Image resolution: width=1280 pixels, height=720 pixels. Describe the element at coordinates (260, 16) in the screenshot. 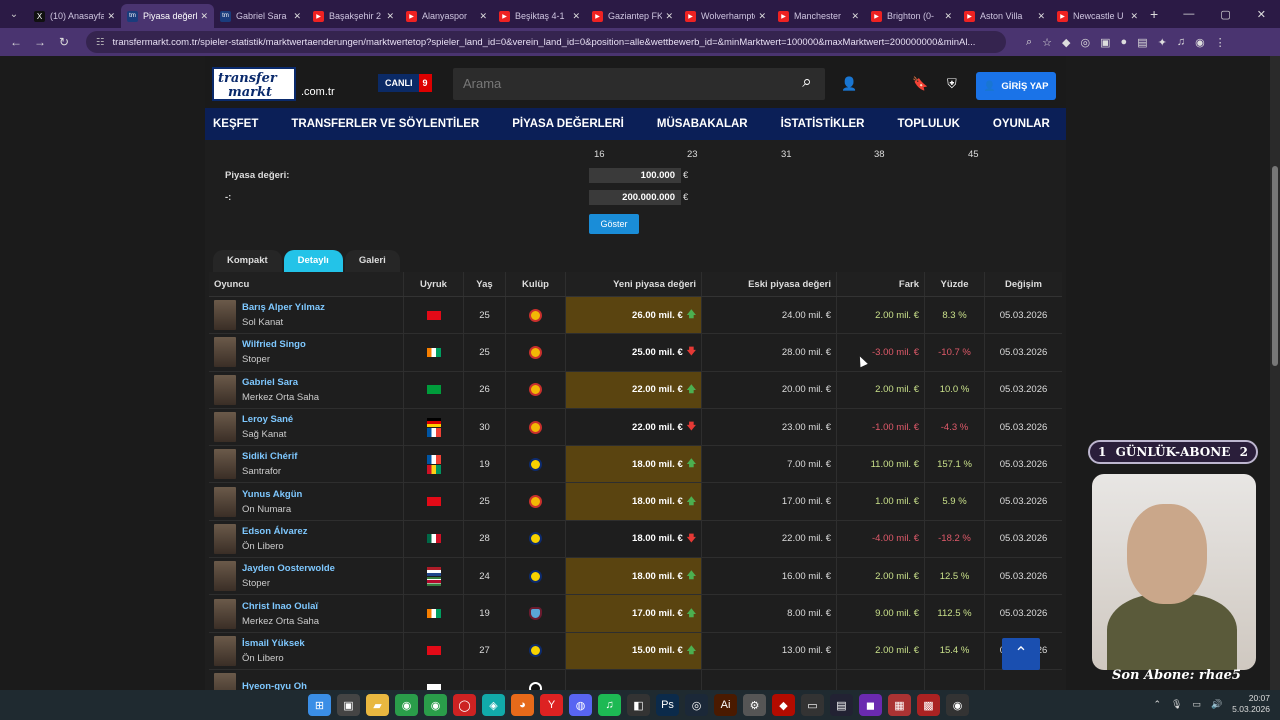

I see `browser-tab: tm Gabriel Sara ✕` at that location.